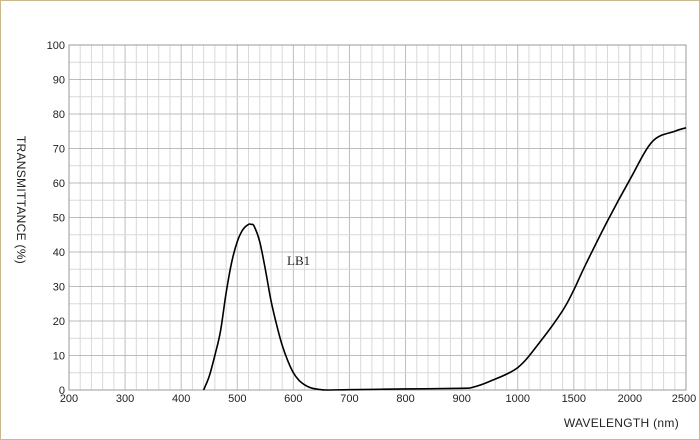 This screenshot has width=700, height=440. Describe the element at coordinates (59, 150) in the screenshot. I see `y-tick-label: 70` at that location.